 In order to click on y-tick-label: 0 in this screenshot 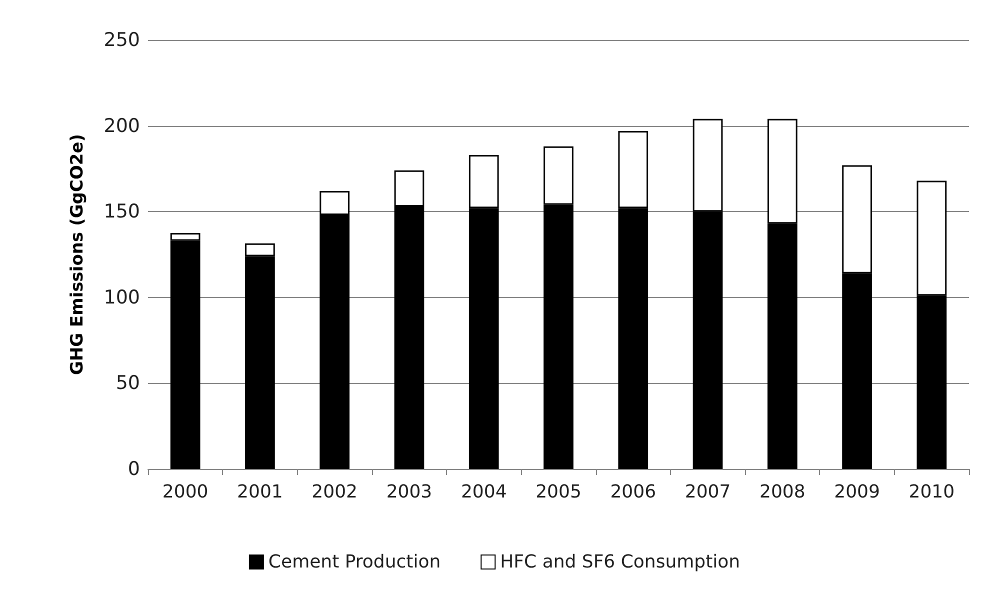, I will do `click(134, 469)`.